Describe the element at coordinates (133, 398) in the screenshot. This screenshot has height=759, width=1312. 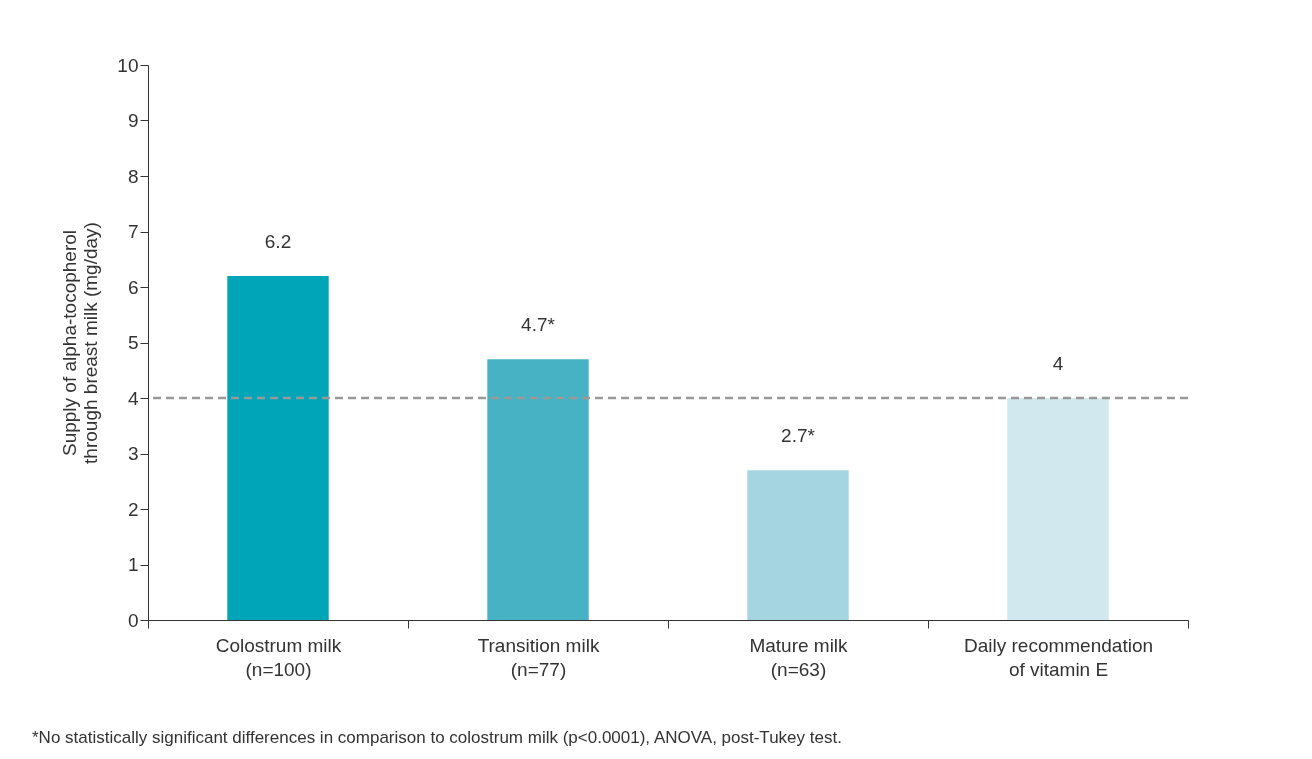
I see `y-tick-label: 4` at that location.